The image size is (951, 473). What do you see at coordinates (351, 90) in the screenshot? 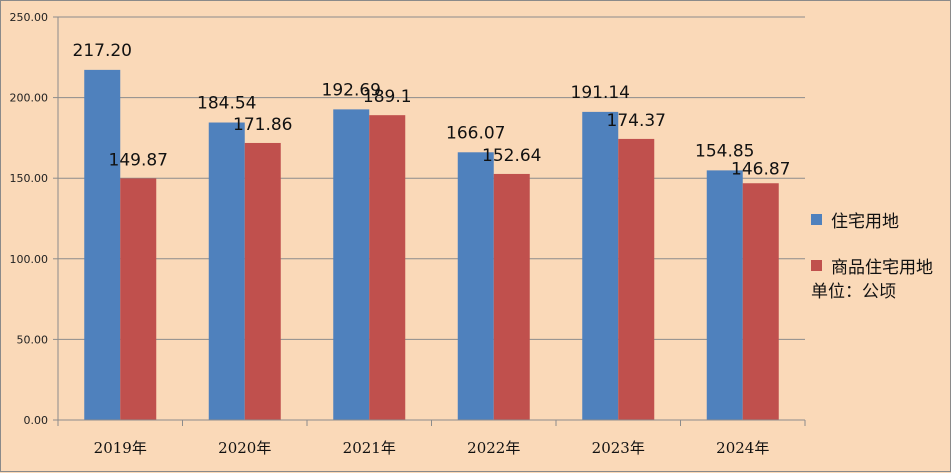
I see `data-label-series-0: 192.69` at bounding box center [351, 90].